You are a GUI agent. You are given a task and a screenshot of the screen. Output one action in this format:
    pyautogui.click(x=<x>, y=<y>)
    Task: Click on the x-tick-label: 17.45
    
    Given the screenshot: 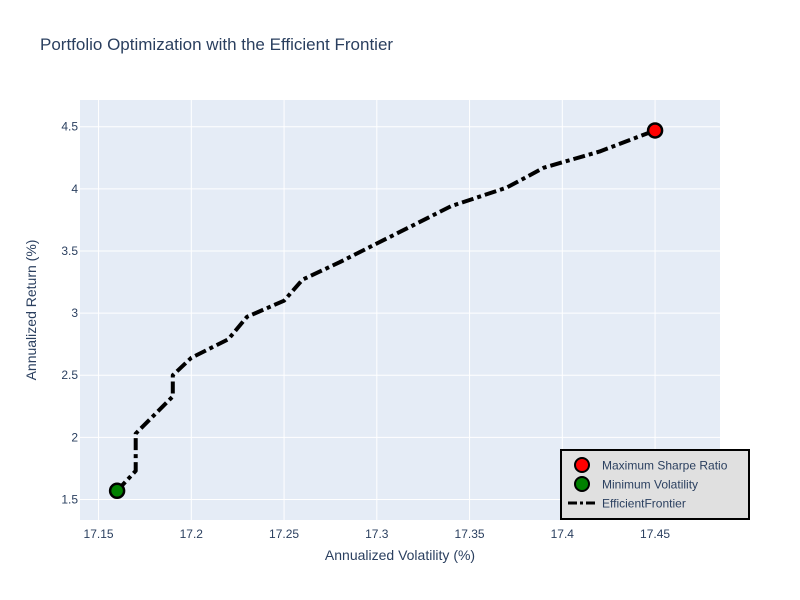 What is the action you would take?
    pyautogui.click(x=655, y=534)
    